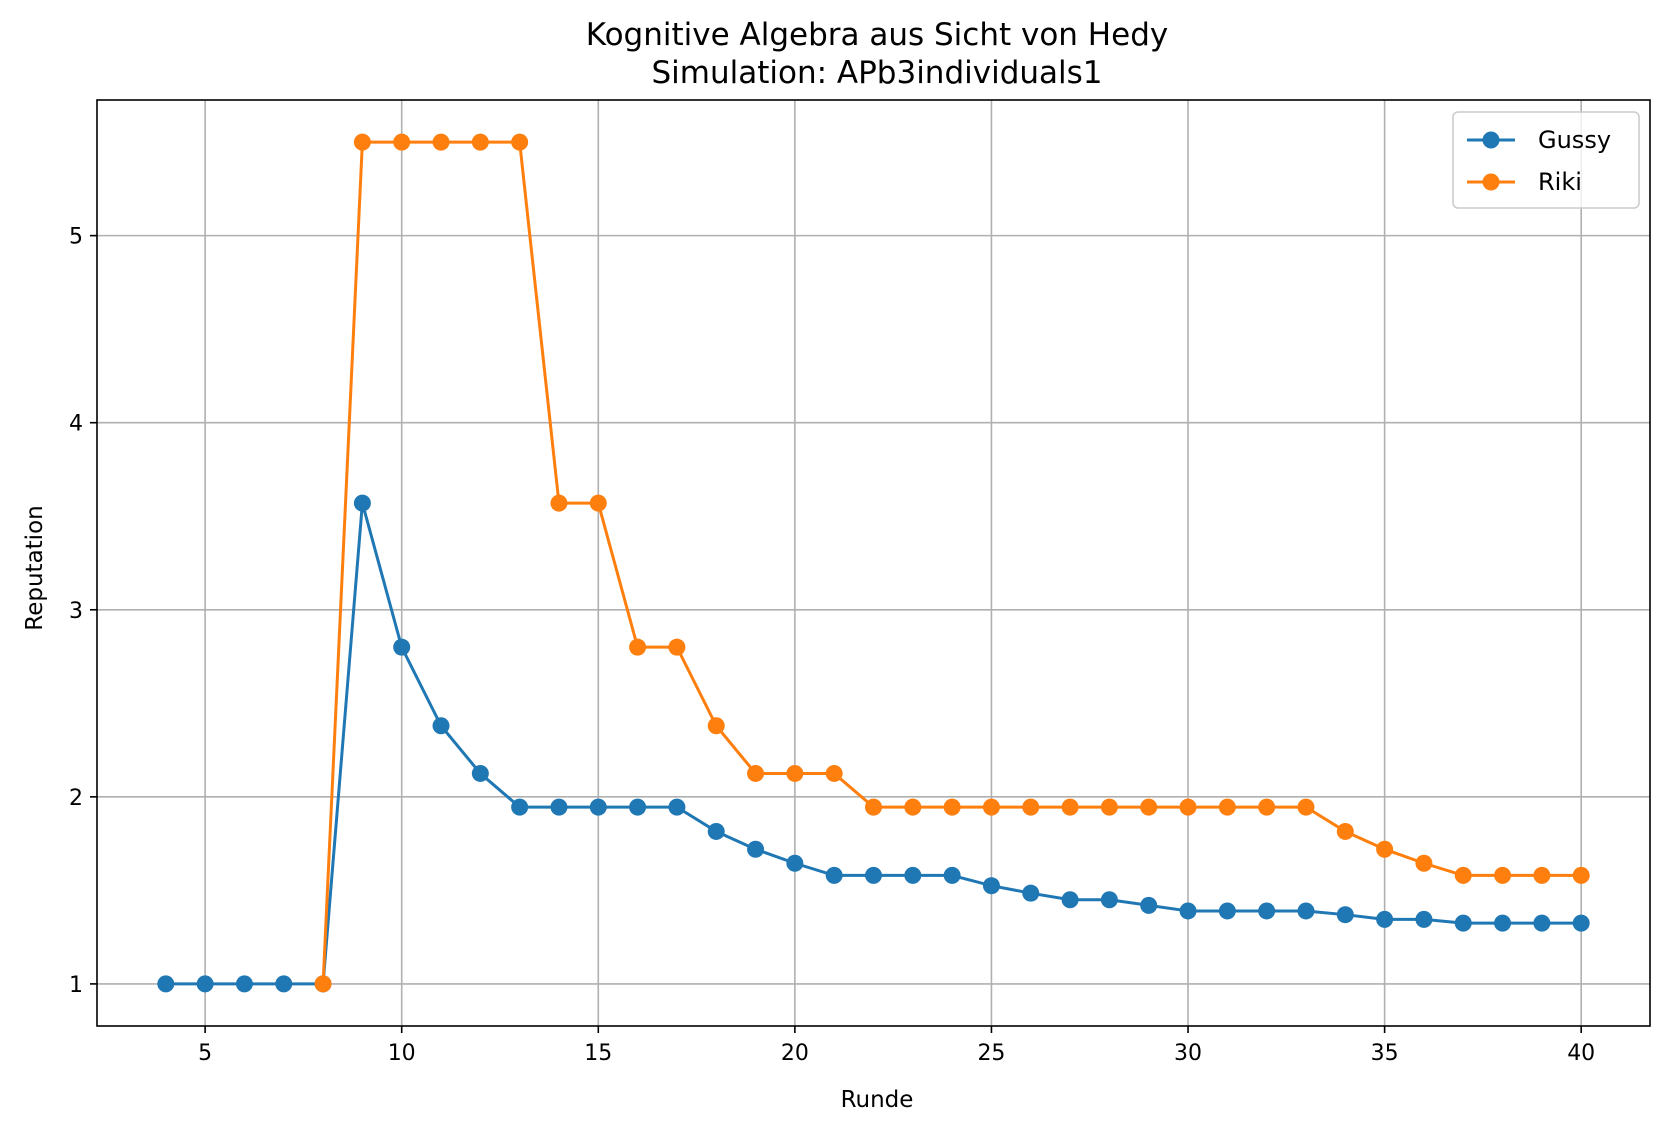 The width and height of the screenshot is (1666, 1131). Describe the element at coordinates (795, 1053) in the screenshot. I see `x-tick-label: 20` at that location.